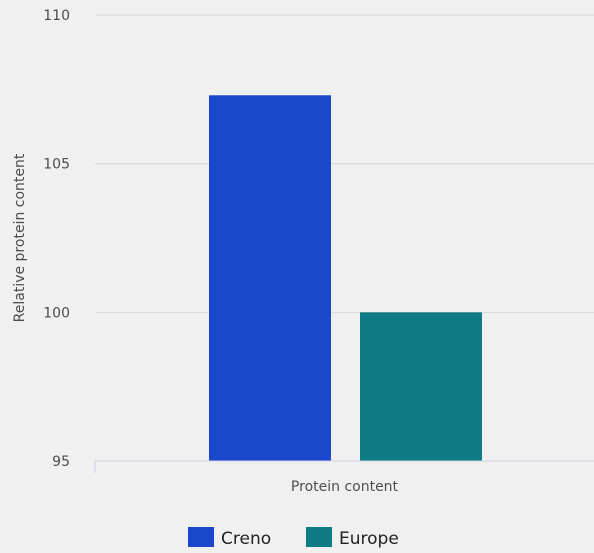  I want to click on y-tick-label: 100, so click(56, 313).